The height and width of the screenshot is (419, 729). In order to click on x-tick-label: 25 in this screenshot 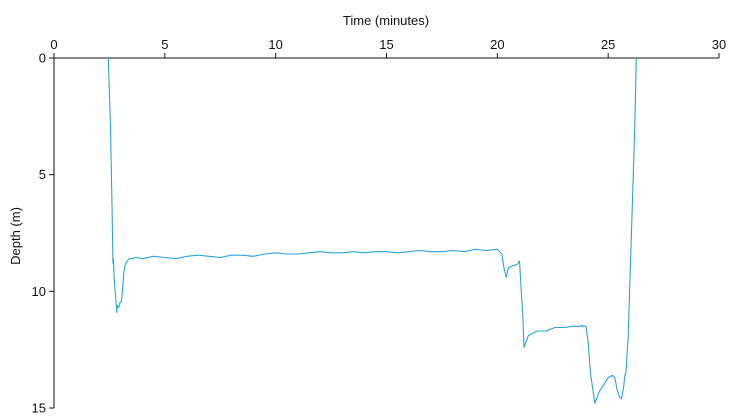, I will do `click(608, 44)`.